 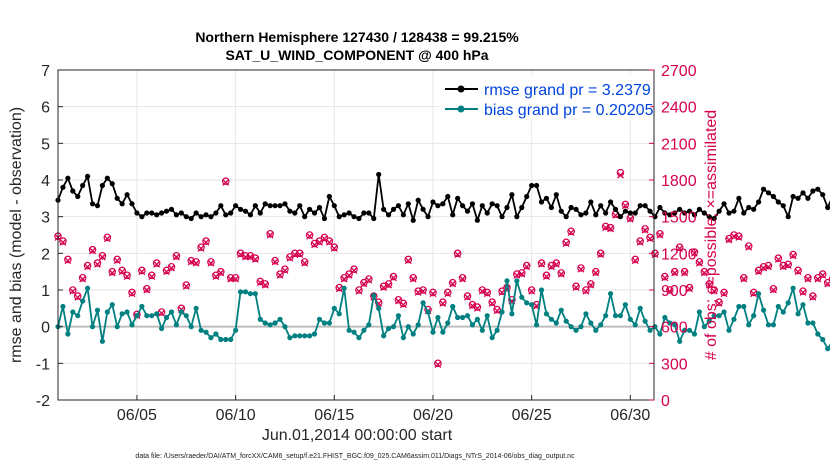 I want to click on ytick-left-label: 3, so click(x=45, y=218).